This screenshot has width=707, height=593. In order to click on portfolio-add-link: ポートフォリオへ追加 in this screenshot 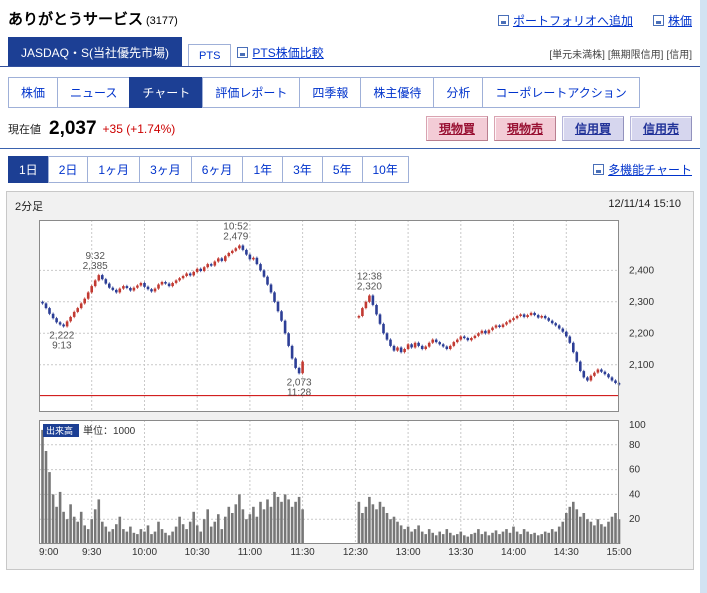, I will do `click(572, 21)`.